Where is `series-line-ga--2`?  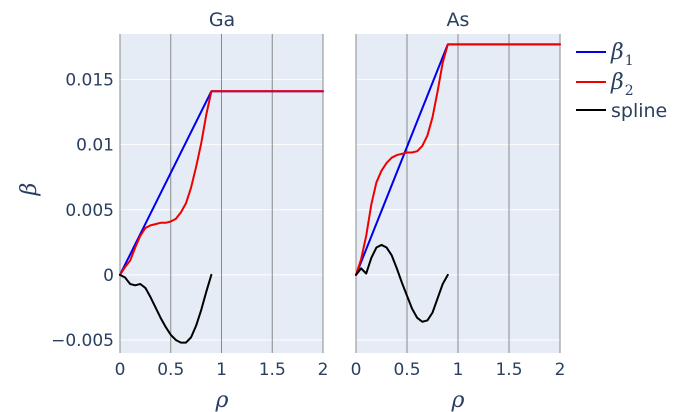 series-line-ga--2 is located at coordinates (221, 183).